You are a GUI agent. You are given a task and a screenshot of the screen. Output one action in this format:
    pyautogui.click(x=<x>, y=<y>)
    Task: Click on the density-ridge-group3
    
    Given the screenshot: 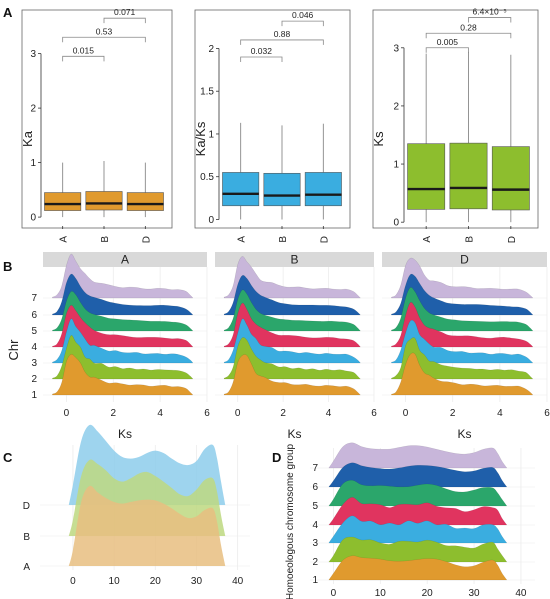 What is the action you would take?
    pyautogui.click(x=418, y=529)
    